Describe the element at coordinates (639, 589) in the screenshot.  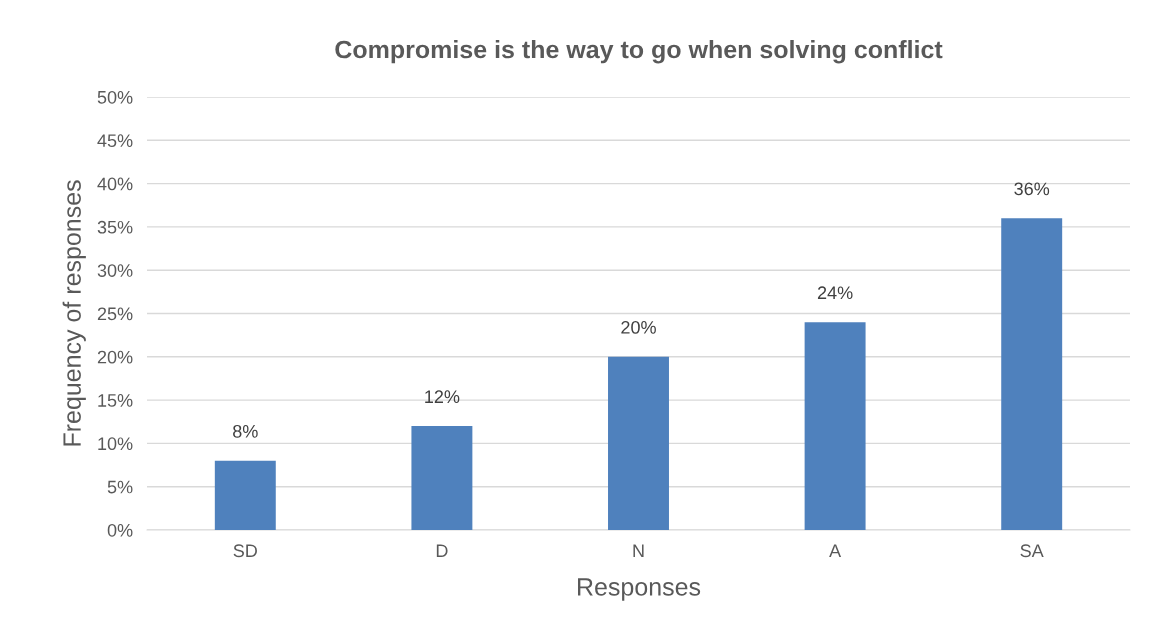
I see `x-axis-title: Responses` at that location.